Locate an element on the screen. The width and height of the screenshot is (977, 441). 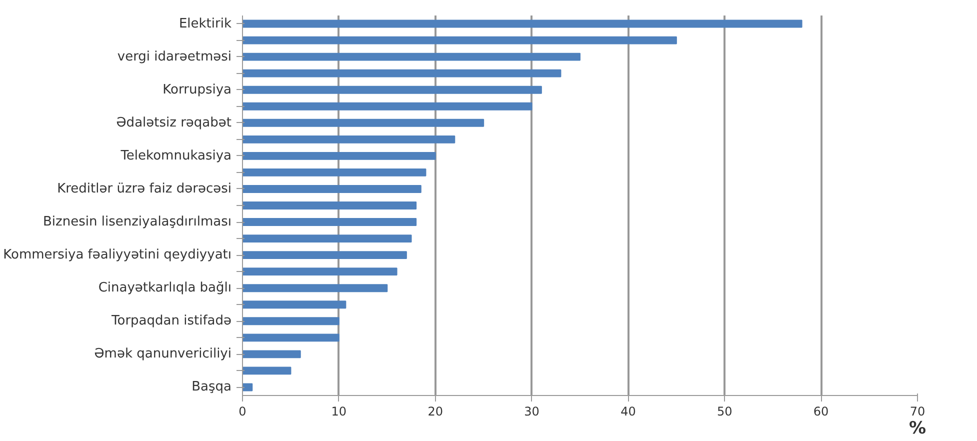
y-tick-label: Korrupsiya is located at coordinates (197, 90).